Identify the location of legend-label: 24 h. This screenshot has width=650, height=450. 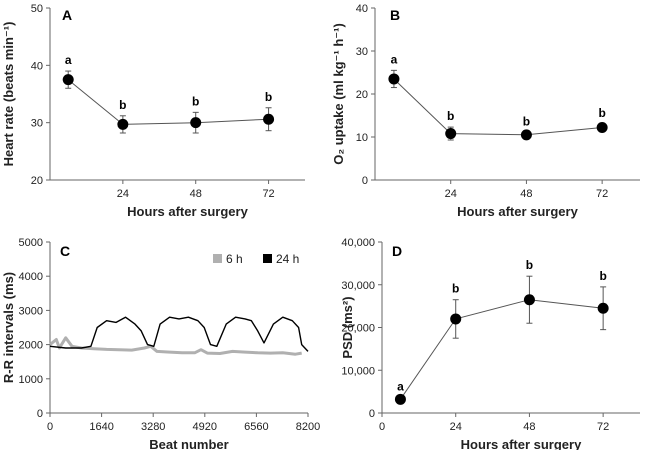
(287, 259).